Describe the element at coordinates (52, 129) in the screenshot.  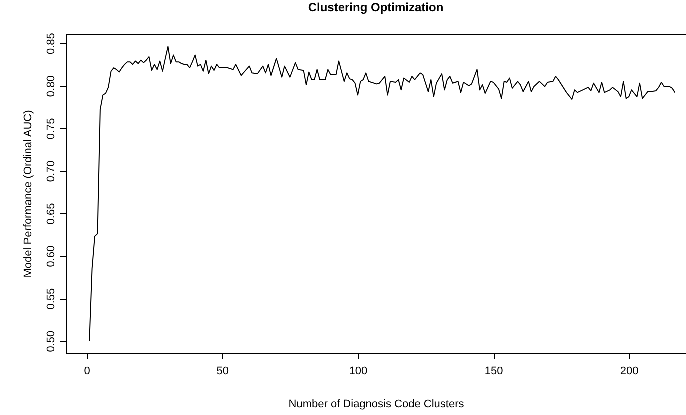
I see `y-tick-label: 0.75` at that location.